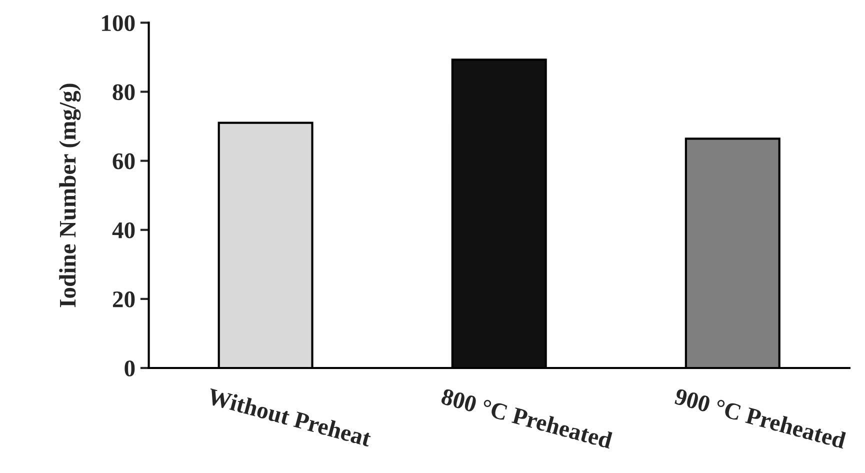 This screenshot has width=865, height=473. Describe the element at coordinates (123, 230) in the screenshot. I see `y-tick-label: 40` at that location.